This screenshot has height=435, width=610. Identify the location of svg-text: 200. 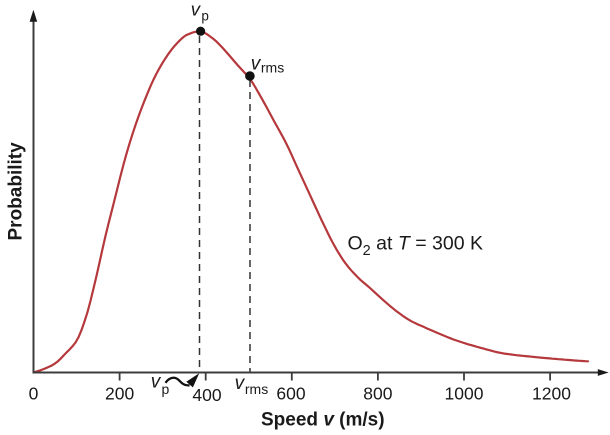
(119, 394).